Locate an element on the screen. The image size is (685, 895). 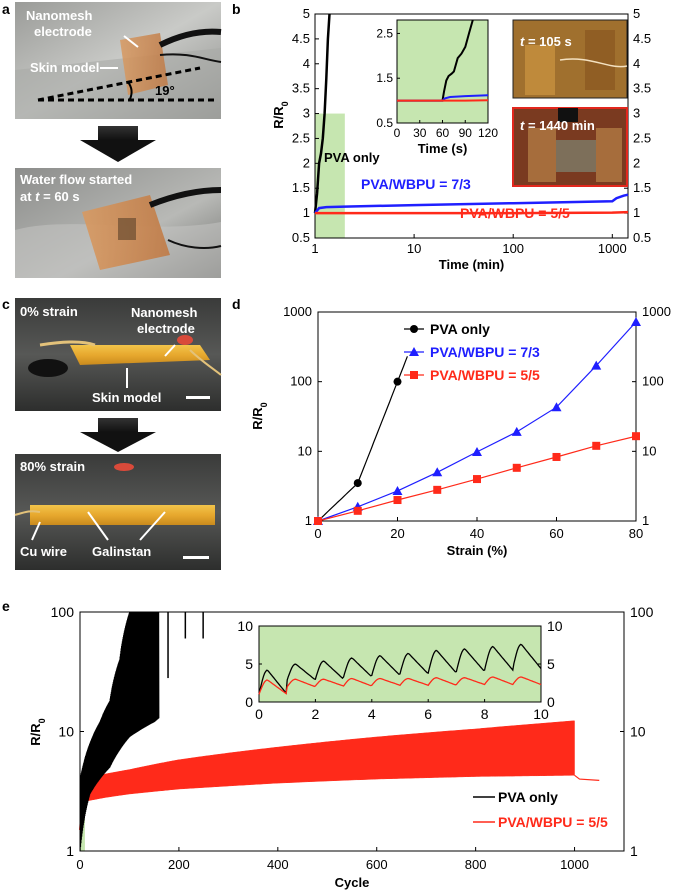
panel-c-photo-bottom: 80% strain Cu wire Galinstan is located at coordinates (117, 512).